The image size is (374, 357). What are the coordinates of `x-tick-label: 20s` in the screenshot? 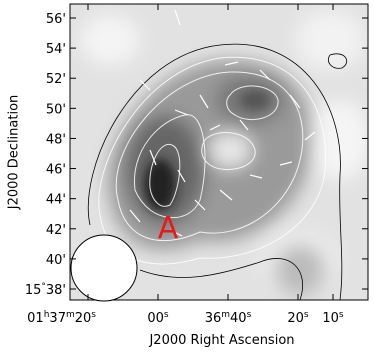 It's located at (298, 318).